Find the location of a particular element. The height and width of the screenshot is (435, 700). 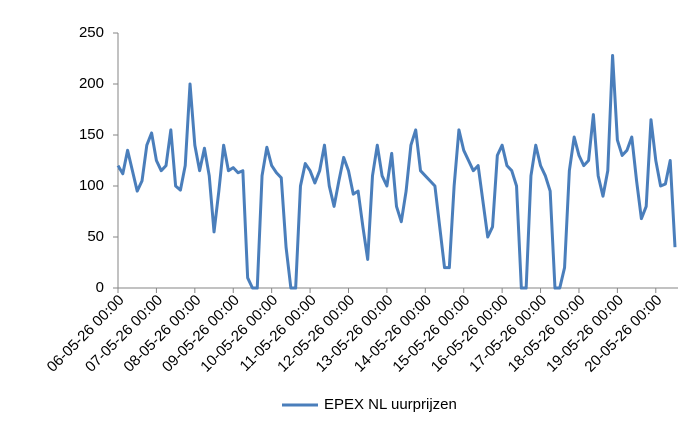

y-tick-label: 0 is located at coordinates (100, 287).